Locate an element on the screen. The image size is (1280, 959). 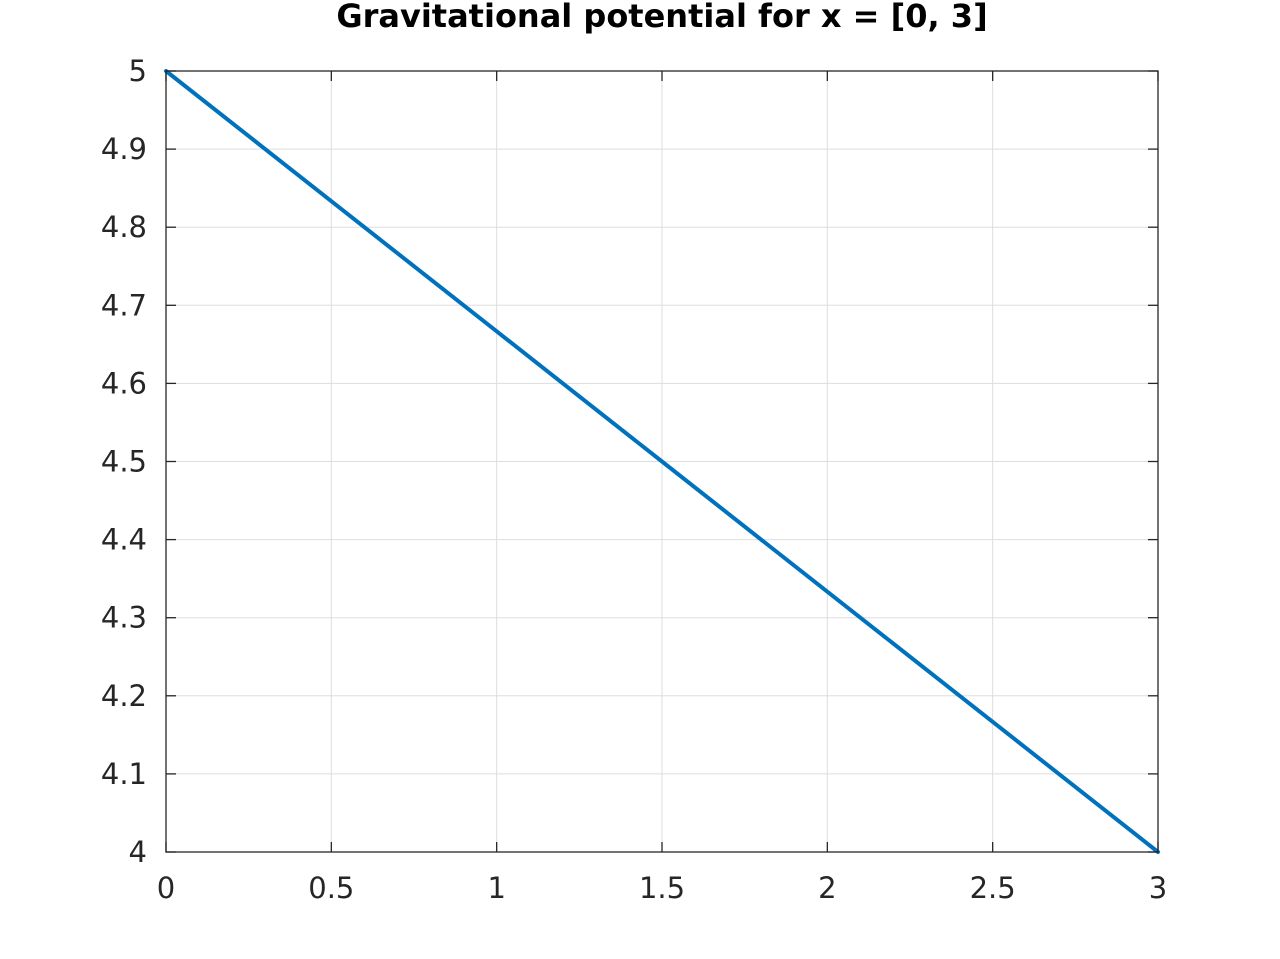
x-axis-tick-labels: 0 0.5 1 1.5 2 2.5 3 is located at coordinates (662, 888).